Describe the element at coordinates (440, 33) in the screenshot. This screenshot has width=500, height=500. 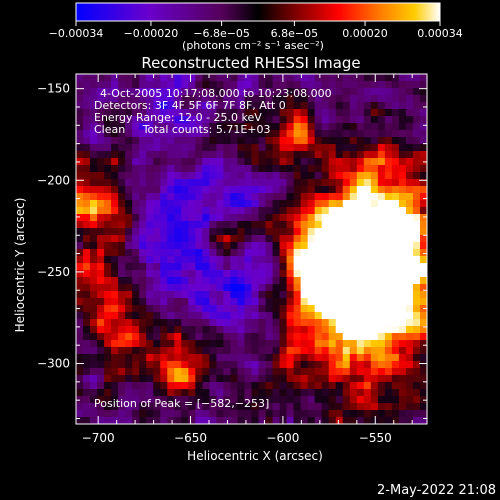
I see `colorbar-tick-label: 0.00034` at that location.